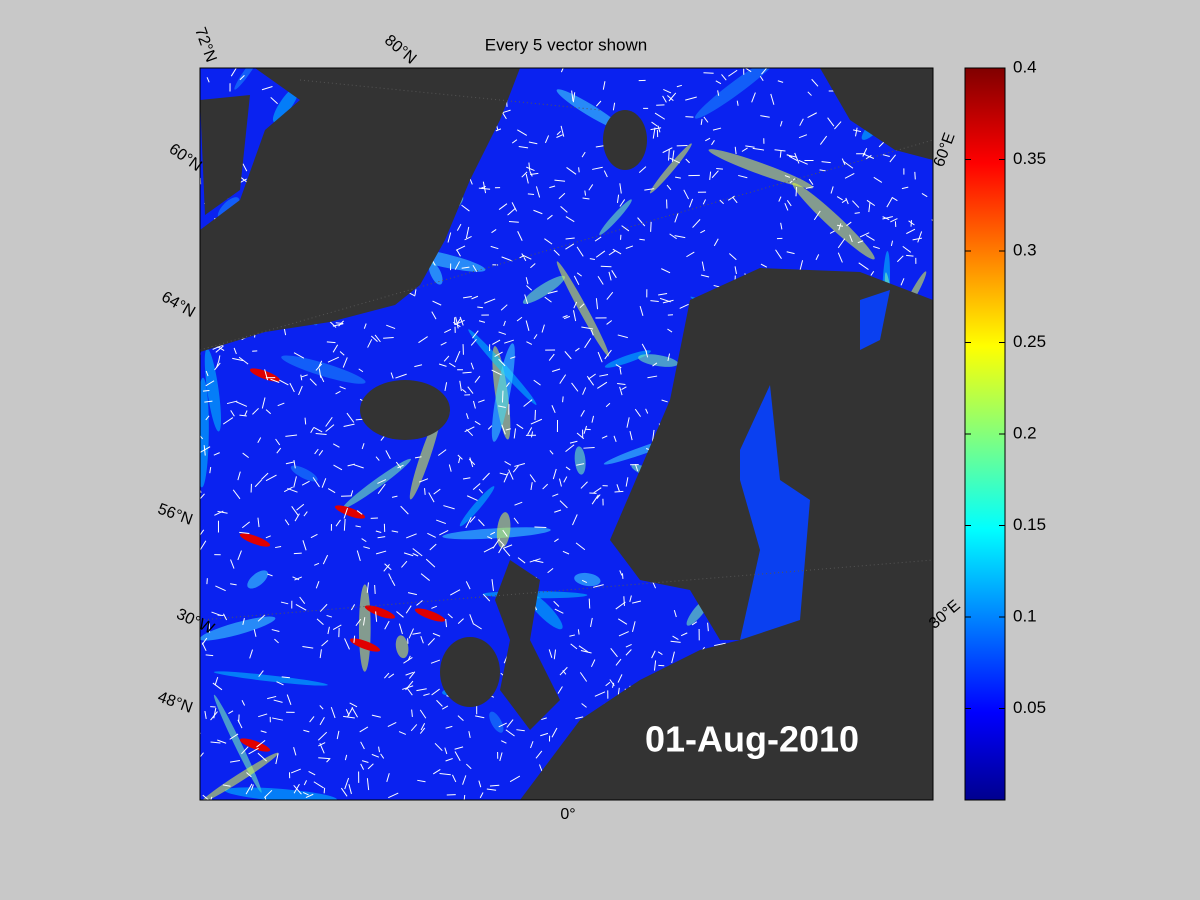  What do you see at coordinates (775, 512) in the screenshot?
I see `sea` at bounding box center [775, 512].